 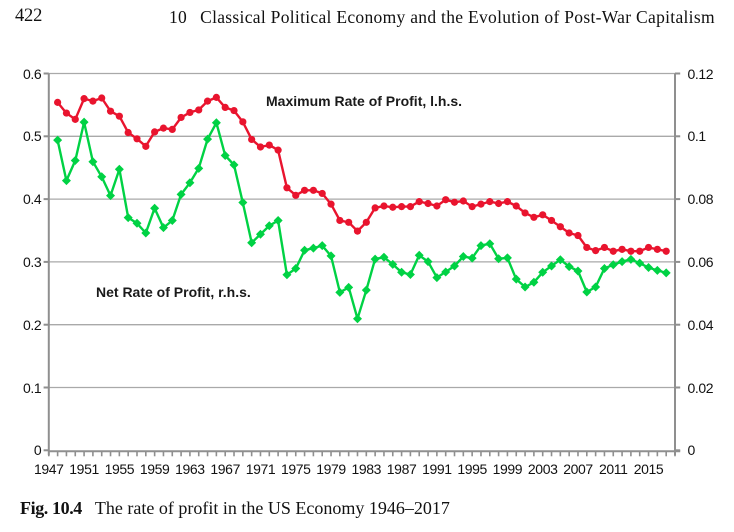 What do you see at coordinates (401, 468) in the screenshot?
I see `x-axis-label: 1987` at bounding box center [401, 468].